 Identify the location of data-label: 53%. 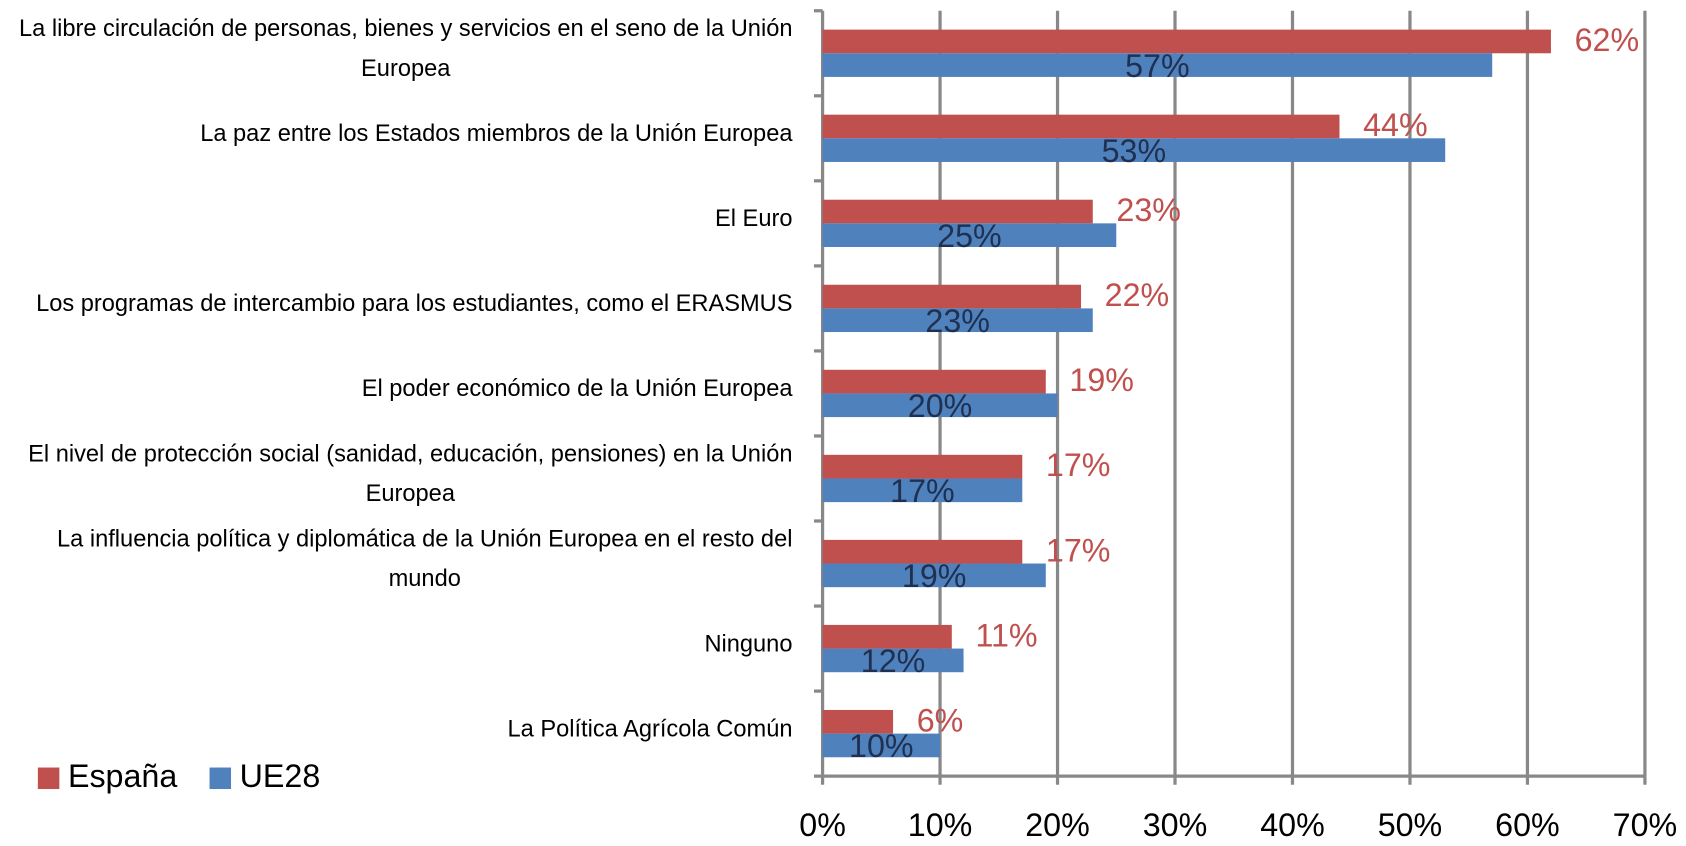
(1134, 151).